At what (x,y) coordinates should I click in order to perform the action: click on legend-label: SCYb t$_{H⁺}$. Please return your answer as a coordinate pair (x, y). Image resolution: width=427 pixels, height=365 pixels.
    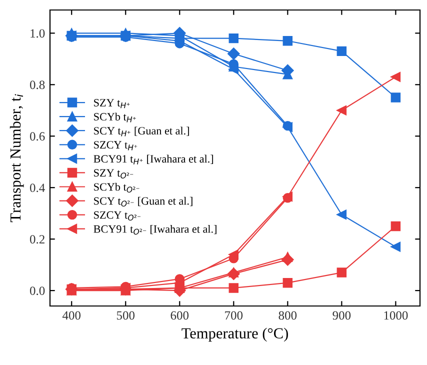
    Looking at the image, I should click on (115, 117).